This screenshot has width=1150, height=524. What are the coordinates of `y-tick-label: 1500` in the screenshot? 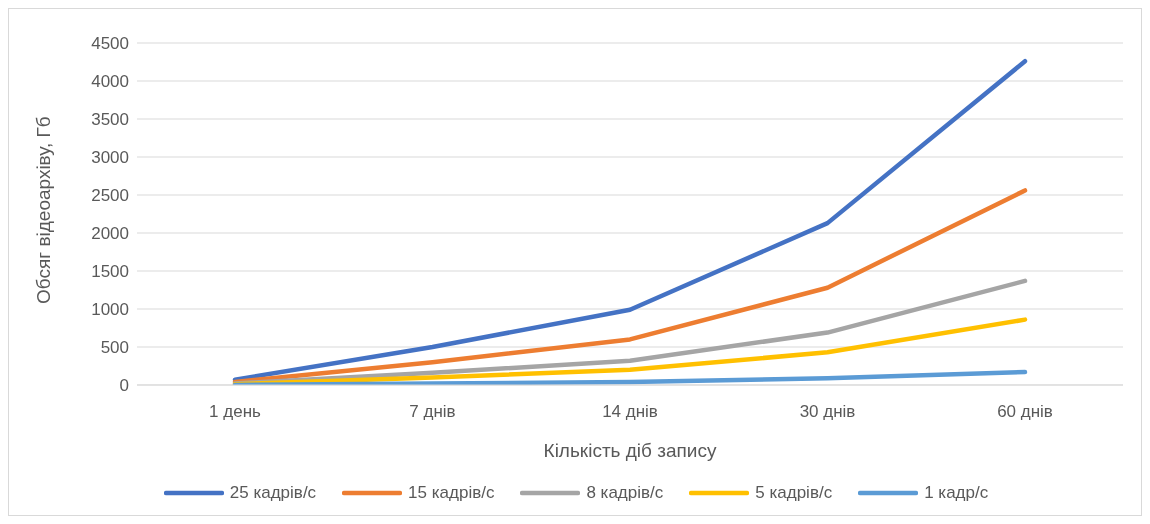 It's located at (110, 272).